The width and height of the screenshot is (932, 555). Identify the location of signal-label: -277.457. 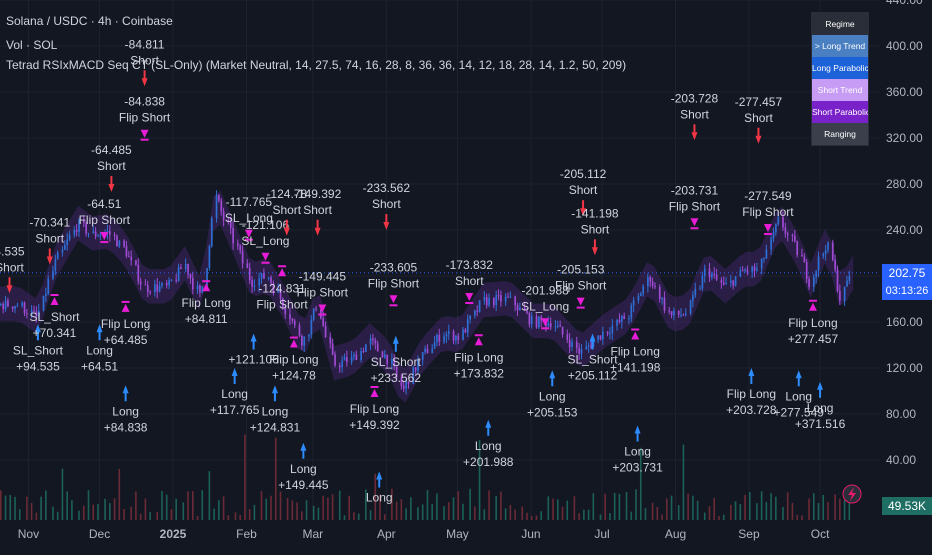
(759, 102).